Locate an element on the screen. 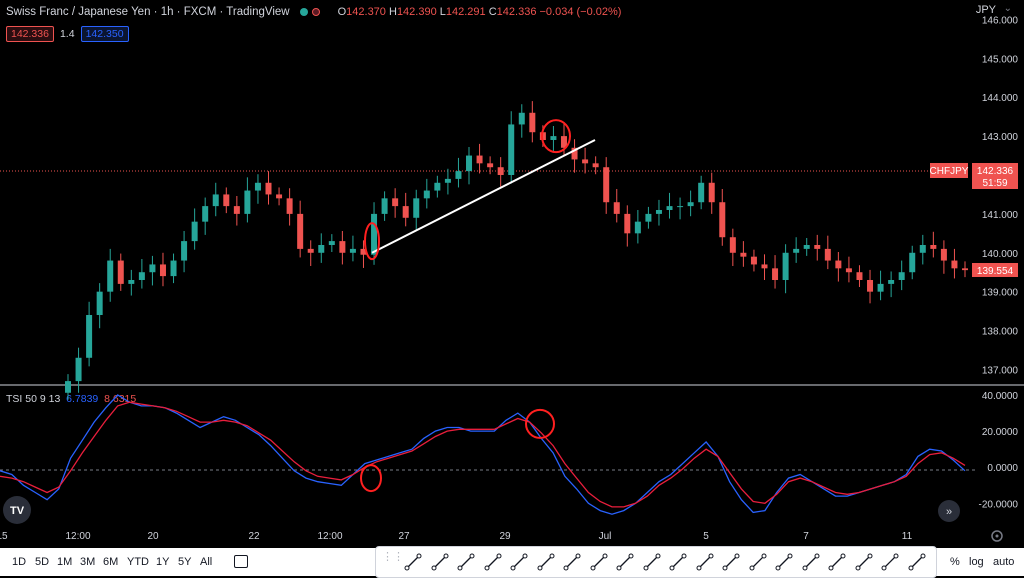 The image size is (1024, 578). timeframe-1m: 1M is located at coordinates (65, 562).